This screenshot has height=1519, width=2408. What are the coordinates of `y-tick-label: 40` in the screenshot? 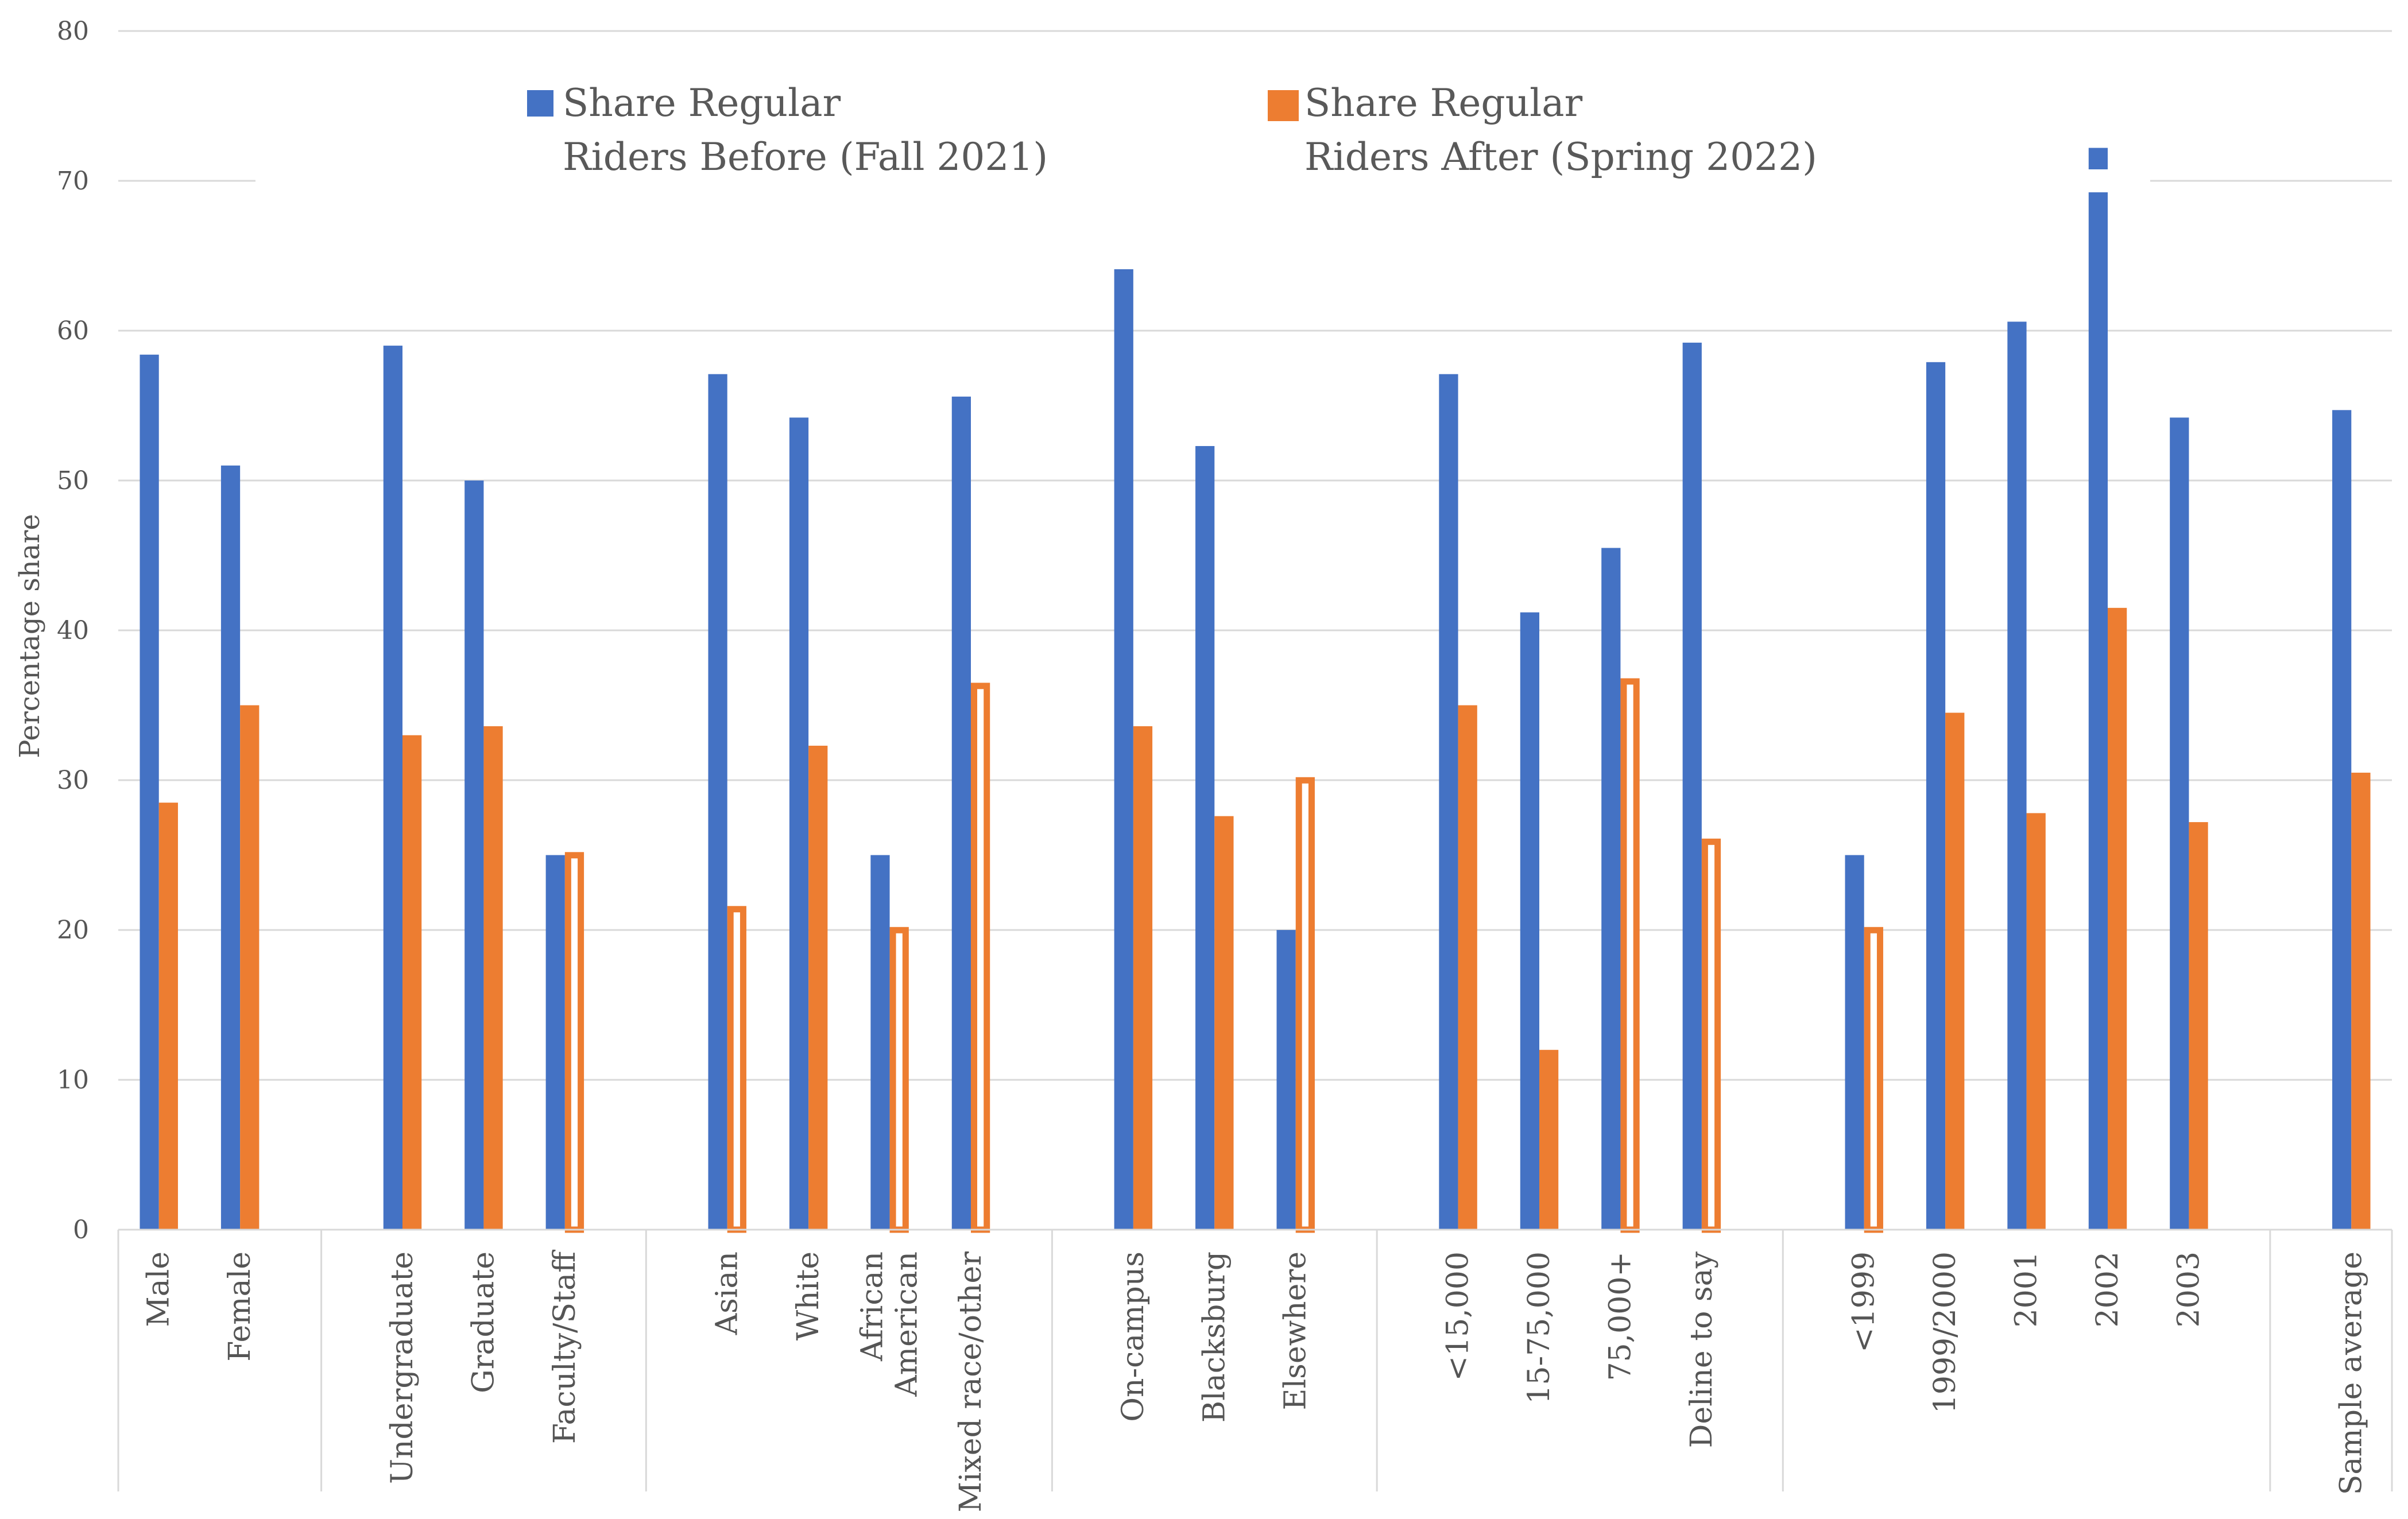 It's located at (73, 630).